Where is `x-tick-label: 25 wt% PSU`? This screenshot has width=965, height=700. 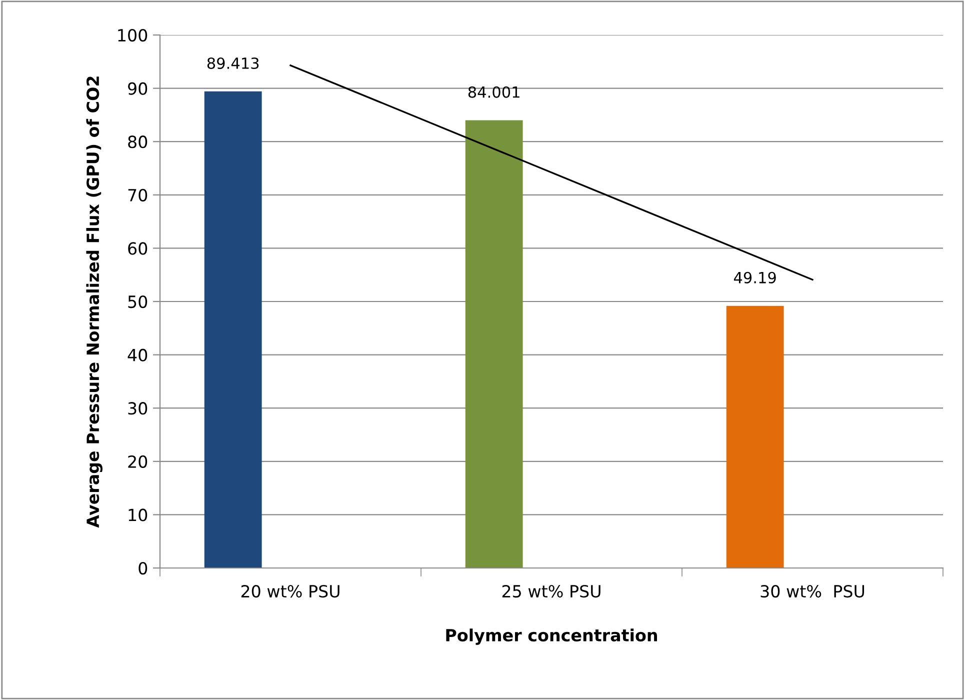
x-tick-label: 25 wt% PSU is located at coordinates (551, 591).